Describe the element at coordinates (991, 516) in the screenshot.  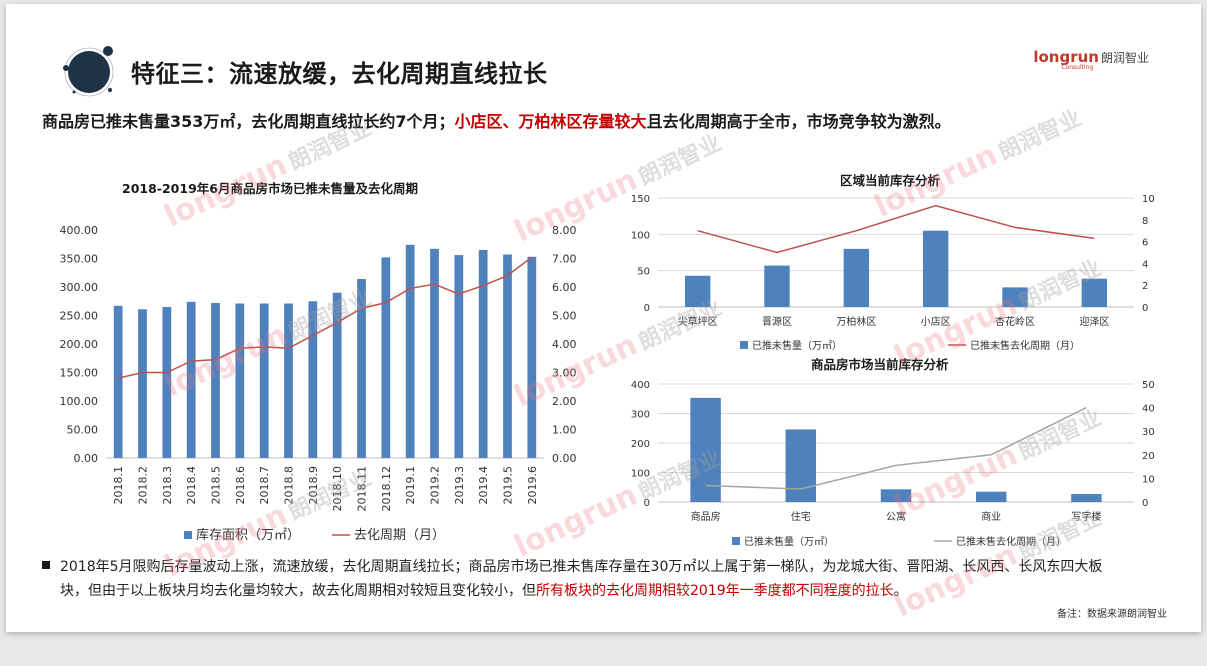
I see `x-tick-label: 商业` at that location.